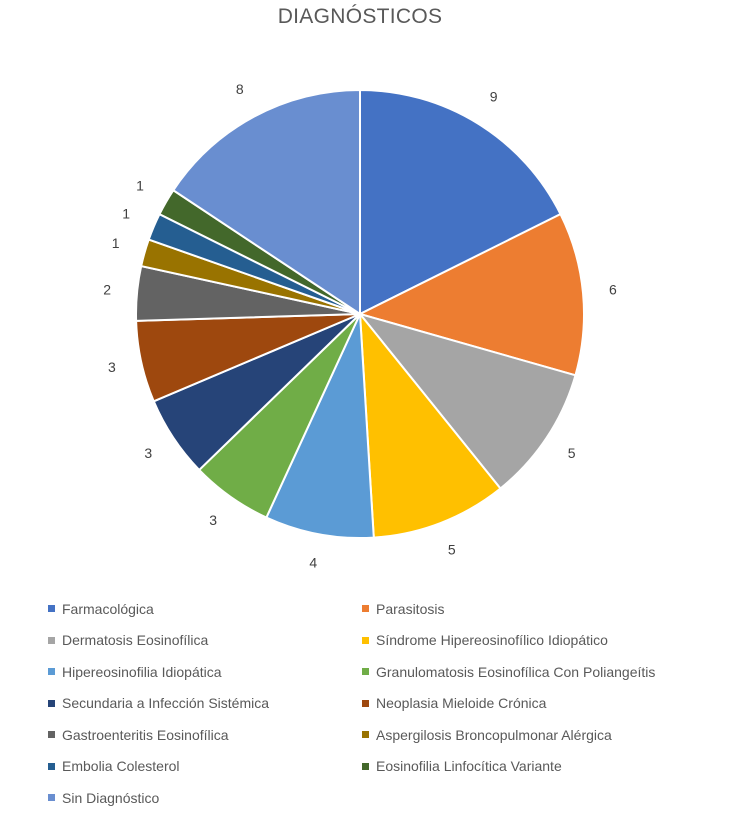  What do you see at coordinates (205, 608) in the screenshot?
I see `legend-item: Farmacológica` at bounding box center [205, 608].